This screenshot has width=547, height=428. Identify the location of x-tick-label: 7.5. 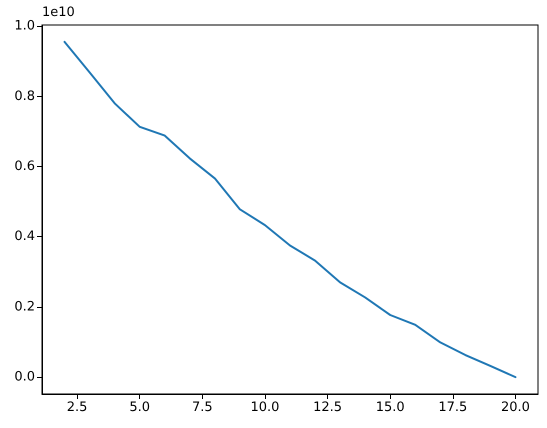
(202, 407).